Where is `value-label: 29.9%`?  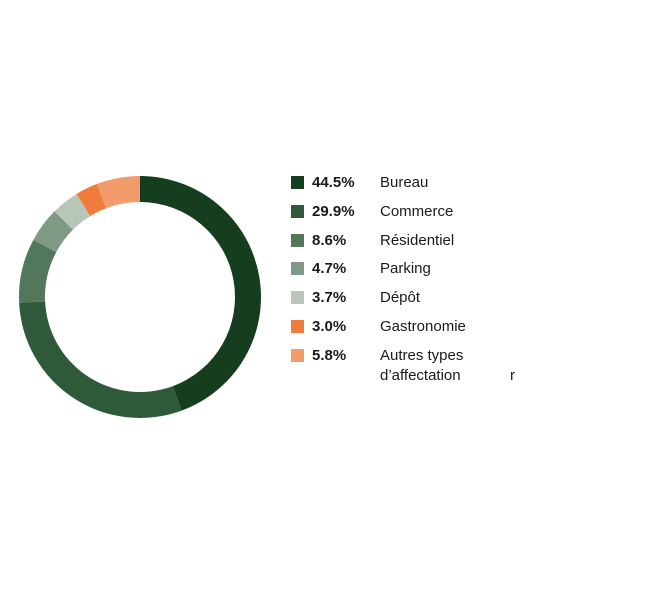
value-label: 29.9% is located at coordinates (333, 211).